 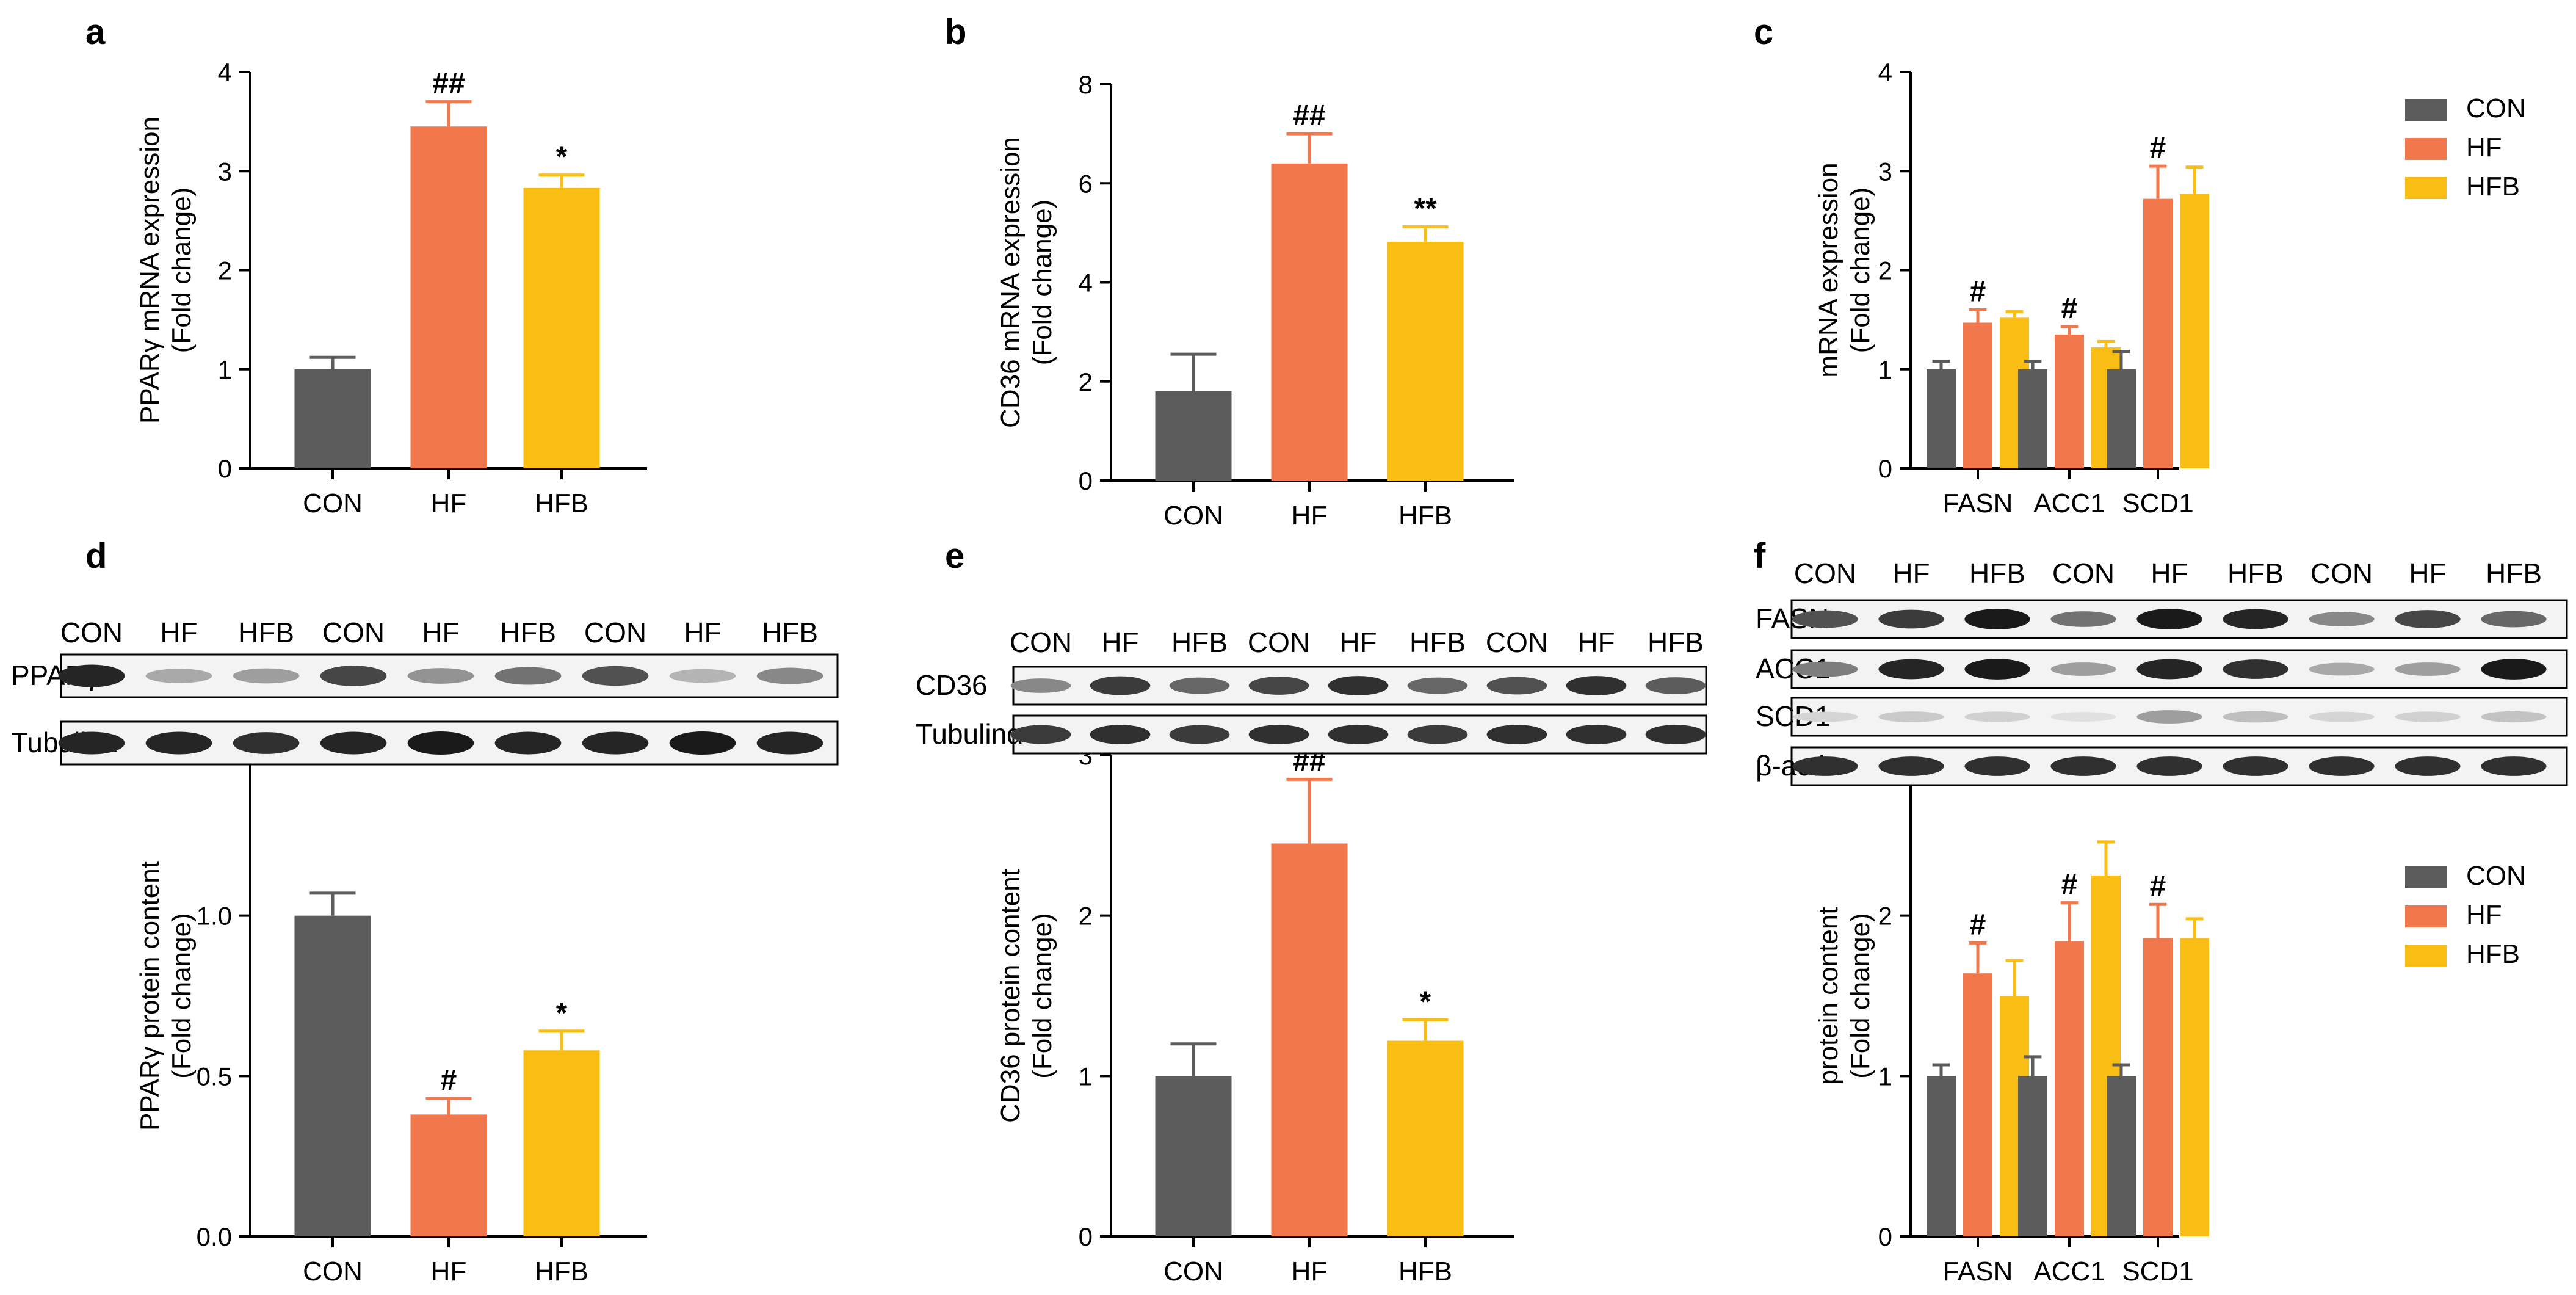 What do you see at coordinates (1011, 282) in the screenshot?
I see `y-axis-label: CD36 mRNA expression` at bounding box center [1011, 282].